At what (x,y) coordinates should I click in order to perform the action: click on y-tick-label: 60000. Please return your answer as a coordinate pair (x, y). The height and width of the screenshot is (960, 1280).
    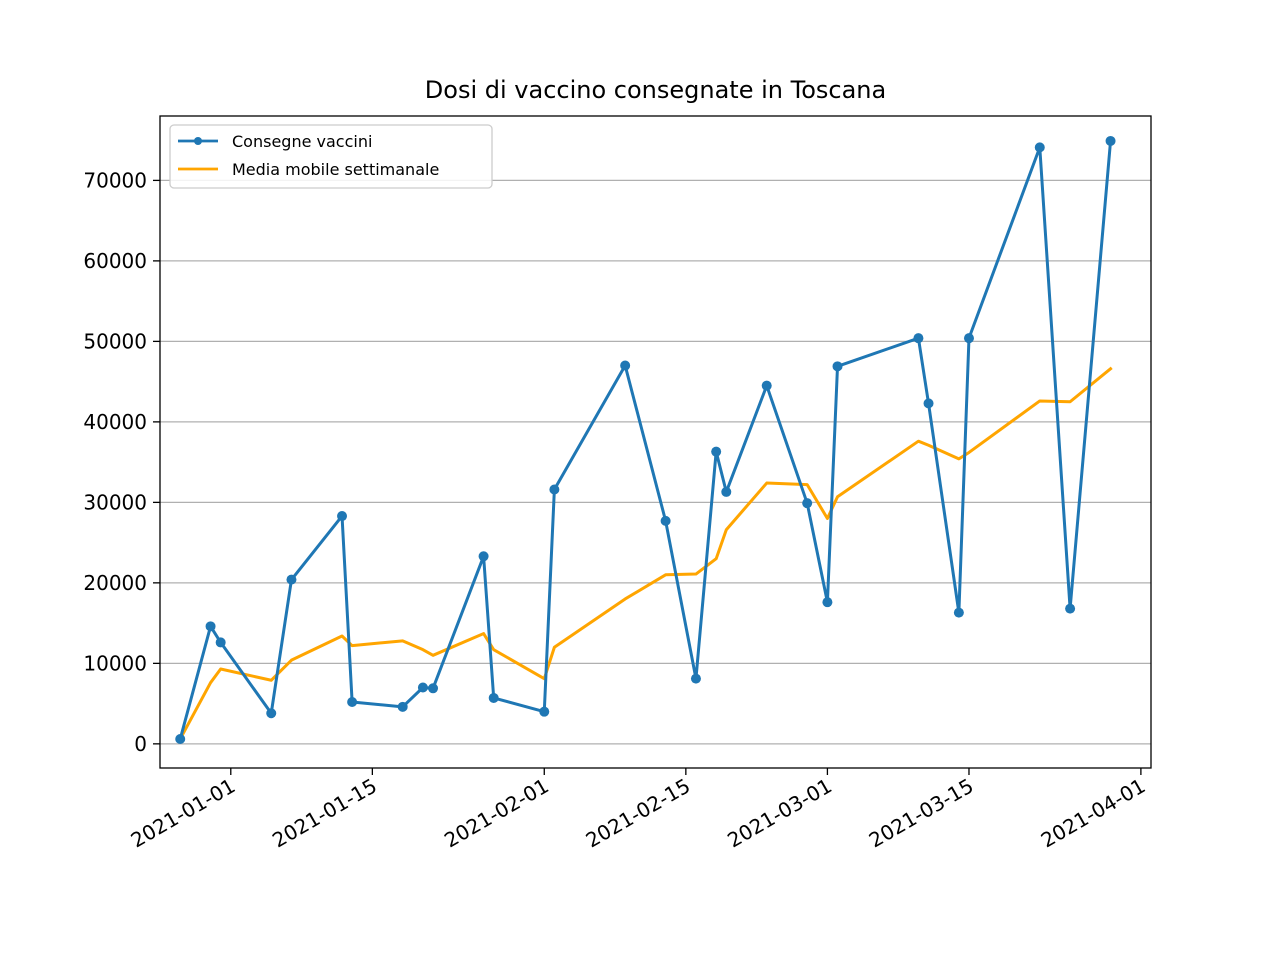
    Looking at the image, I should click on (115, 261).